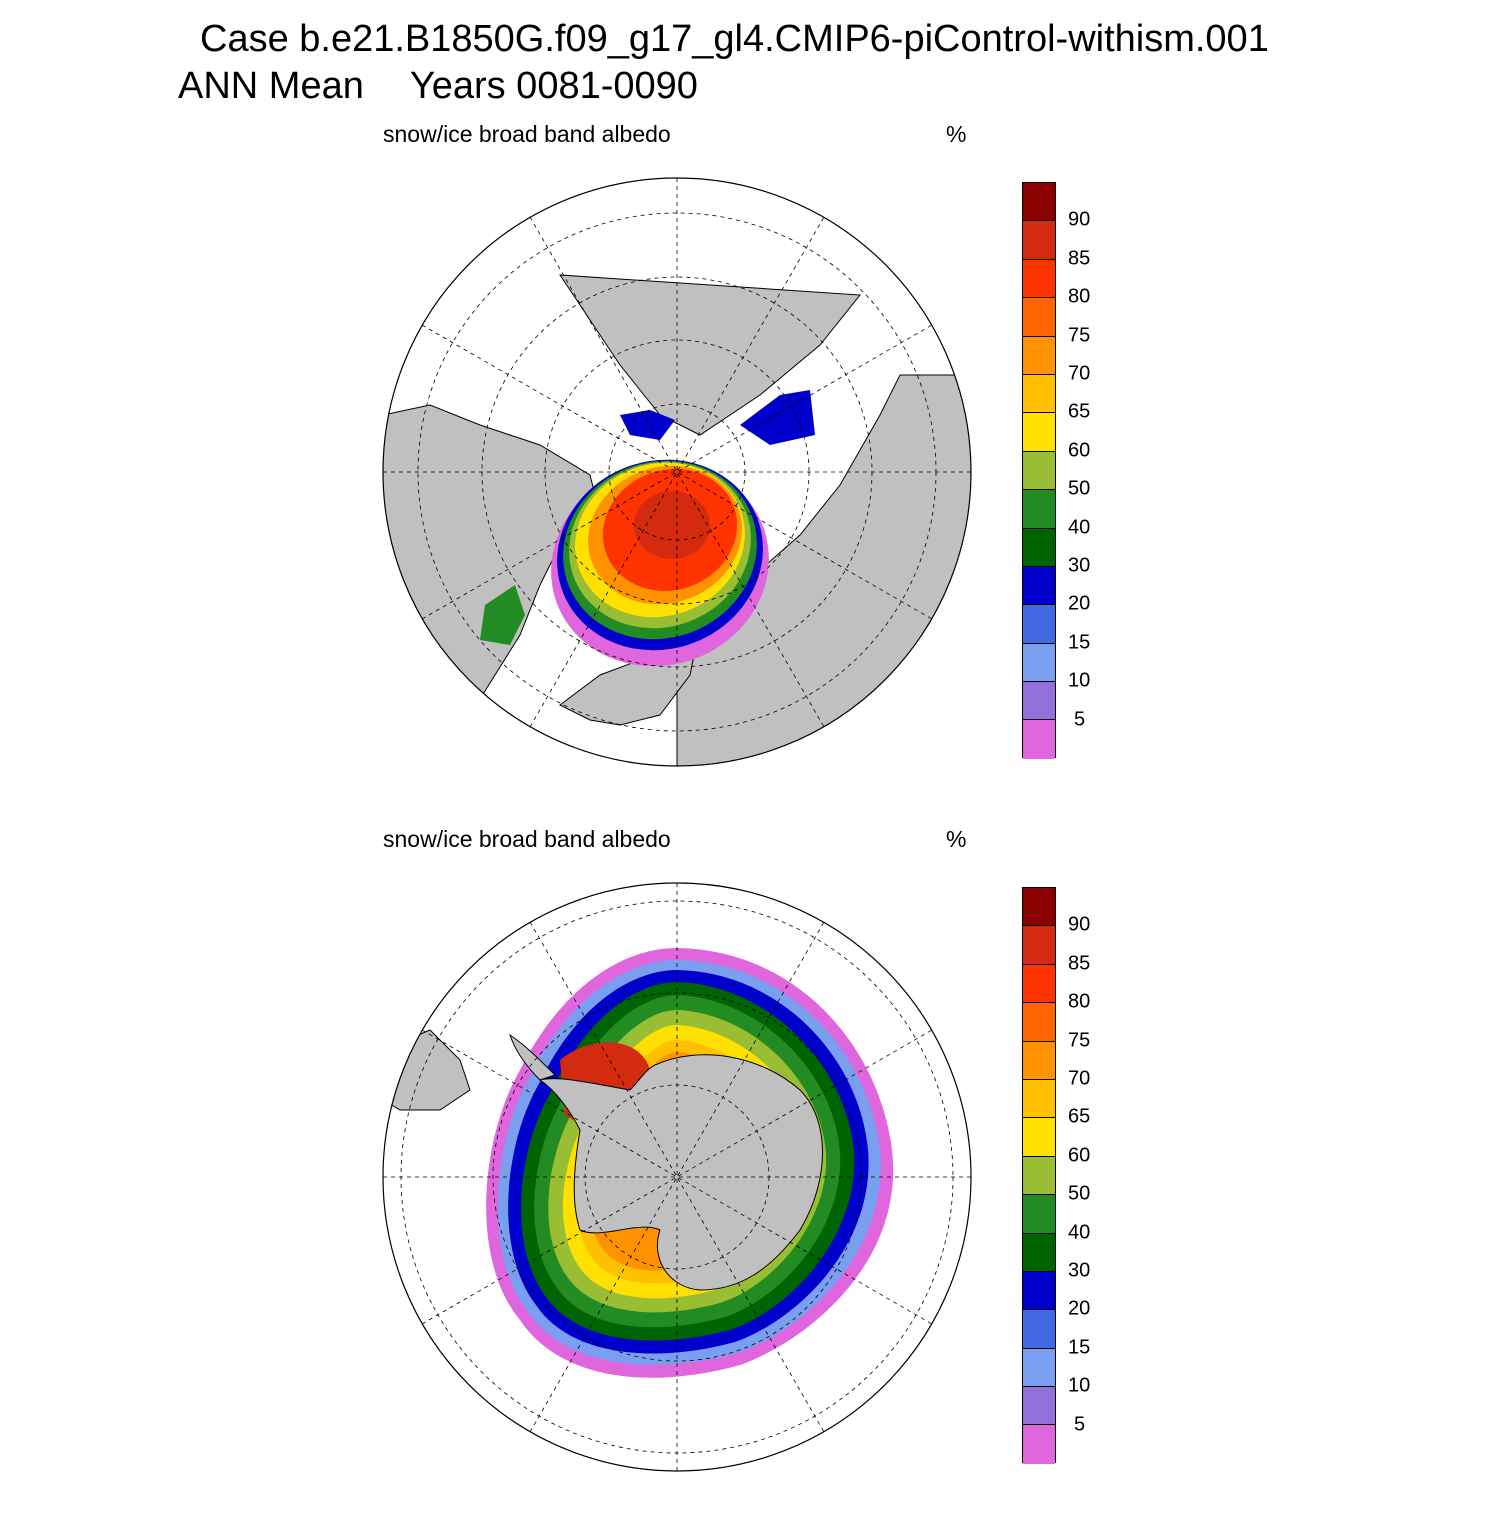 Image resolution: width=1500 pixels, height=1525 pixels. Describe the element at coordinates (527, 839) in the screenshot. I see `south-panel-title: snow/ice broad band albedo` at that location.